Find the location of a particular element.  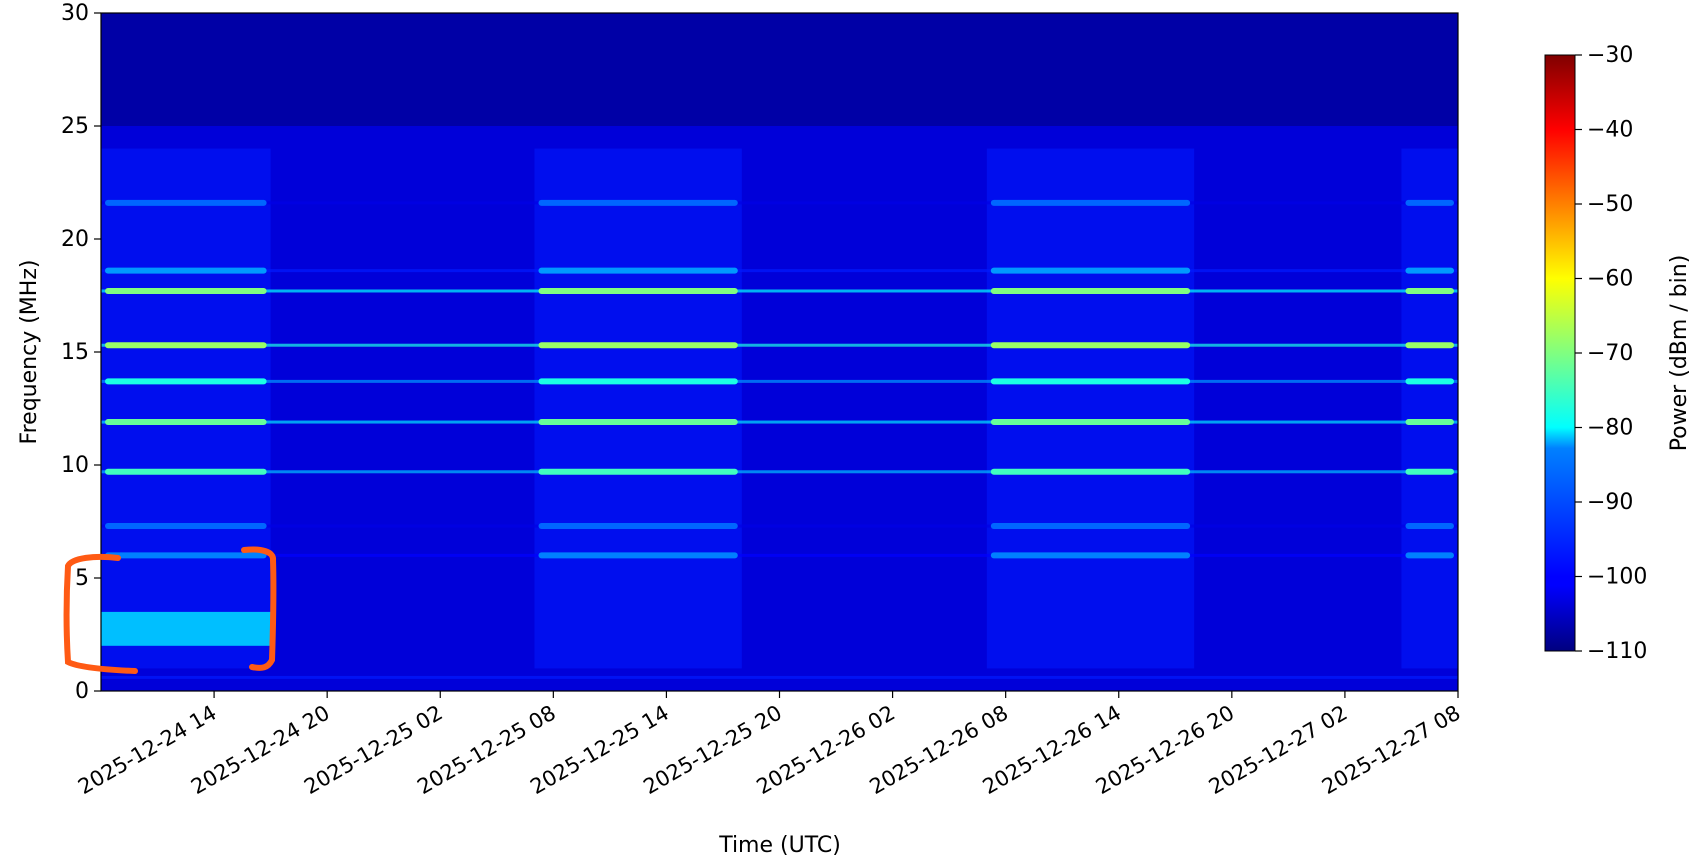

y-axis-label: Frequency (MHz) is located at coordinates (29, 352).